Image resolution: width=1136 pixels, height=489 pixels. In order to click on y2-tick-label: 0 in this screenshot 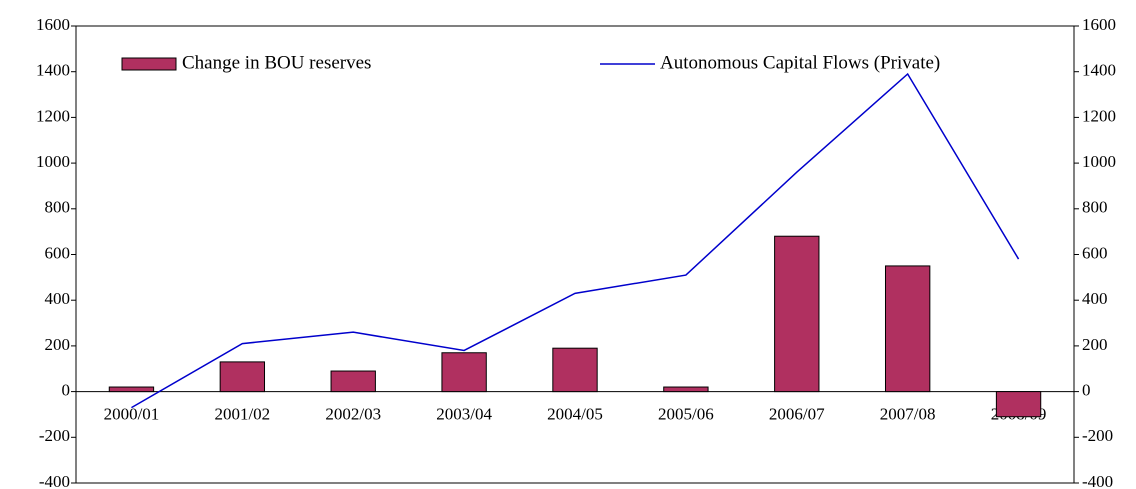, I will do `click(1086, 390)`.